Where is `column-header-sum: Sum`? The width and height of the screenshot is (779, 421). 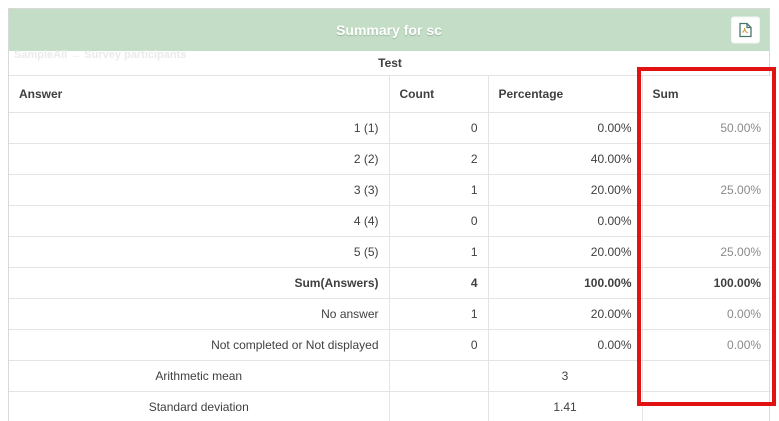
column-header-sum: Sum is located at coordinates (706, 94).